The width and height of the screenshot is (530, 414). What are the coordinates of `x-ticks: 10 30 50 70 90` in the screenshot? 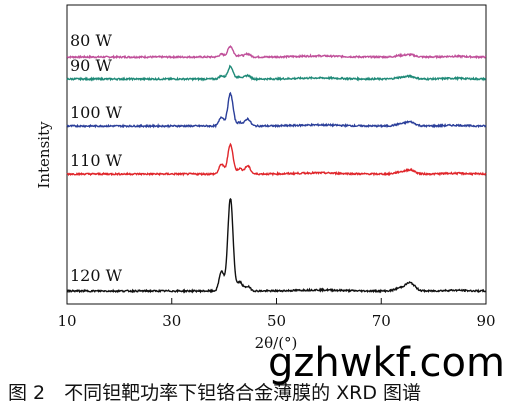 It's located at (276, 314).